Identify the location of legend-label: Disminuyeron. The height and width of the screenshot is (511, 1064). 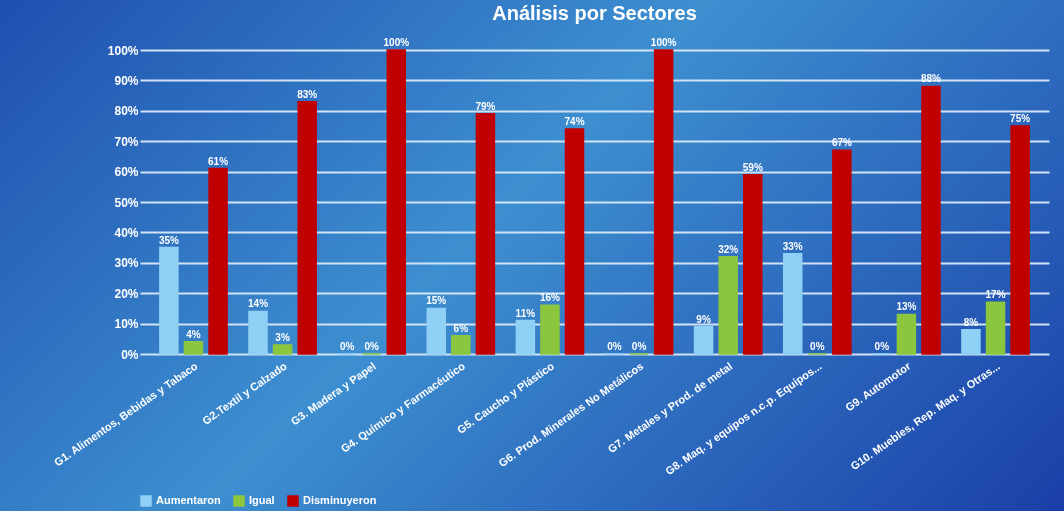
(340, 500).